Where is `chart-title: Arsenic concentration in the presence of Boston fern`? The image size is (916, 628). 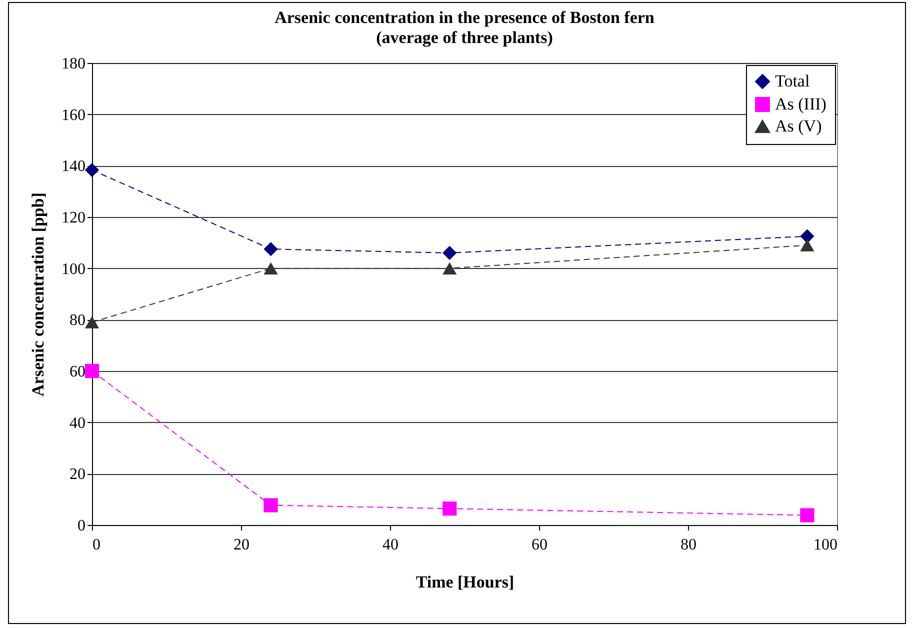 chart-title: Arsenic concentration in the presence of Boston fern is located at coordinates (464, 17).